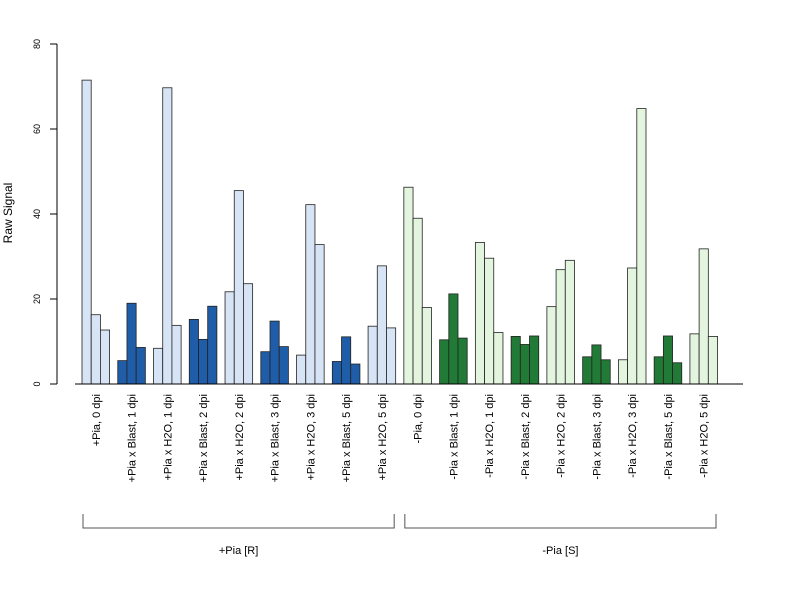  Describe the element at coordinates (399, 535) in the screenshot. I see `group-brackets: +Pia [R] -Pia [S]` at that location.